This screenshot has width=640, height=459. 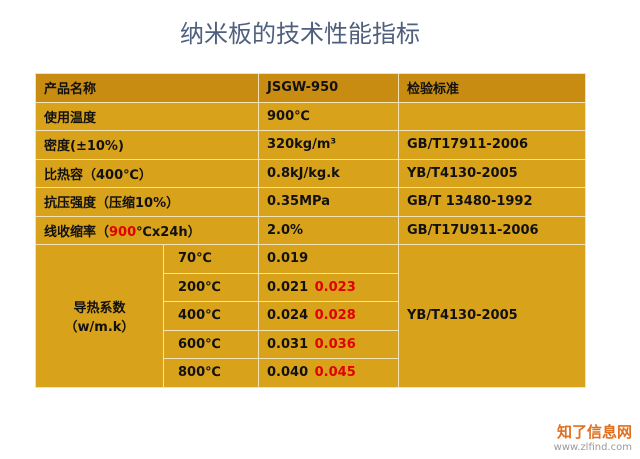 What do you see at coordinates (594, 432) in the screenshot?
I see `watermark-name: 知了信息网` at bounding box center [594, 432].